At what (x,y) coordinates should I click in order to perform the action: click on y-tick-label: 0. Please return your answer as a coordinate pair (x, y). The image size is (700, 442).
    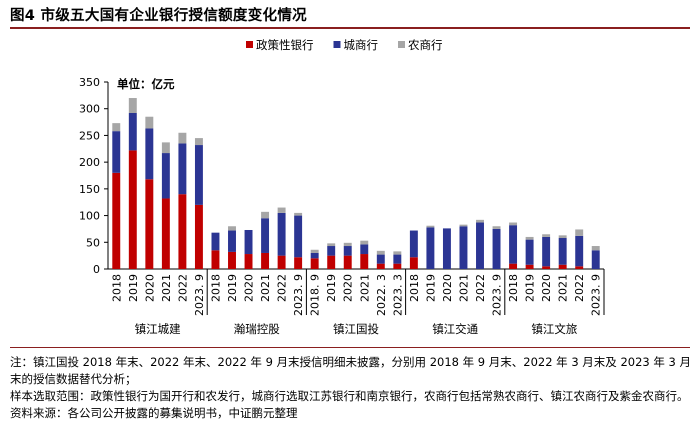
    Looking at the image, I should click on (96, 269).